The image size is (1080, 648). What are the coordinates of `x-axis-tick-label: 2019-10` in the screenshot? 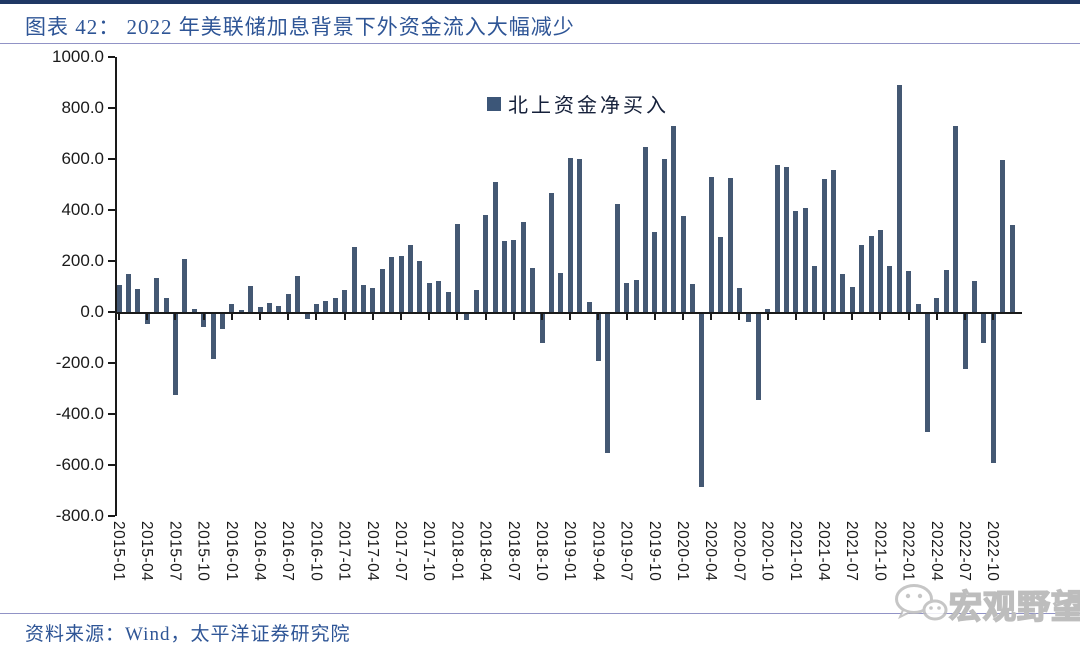 It's located at (654, 551).